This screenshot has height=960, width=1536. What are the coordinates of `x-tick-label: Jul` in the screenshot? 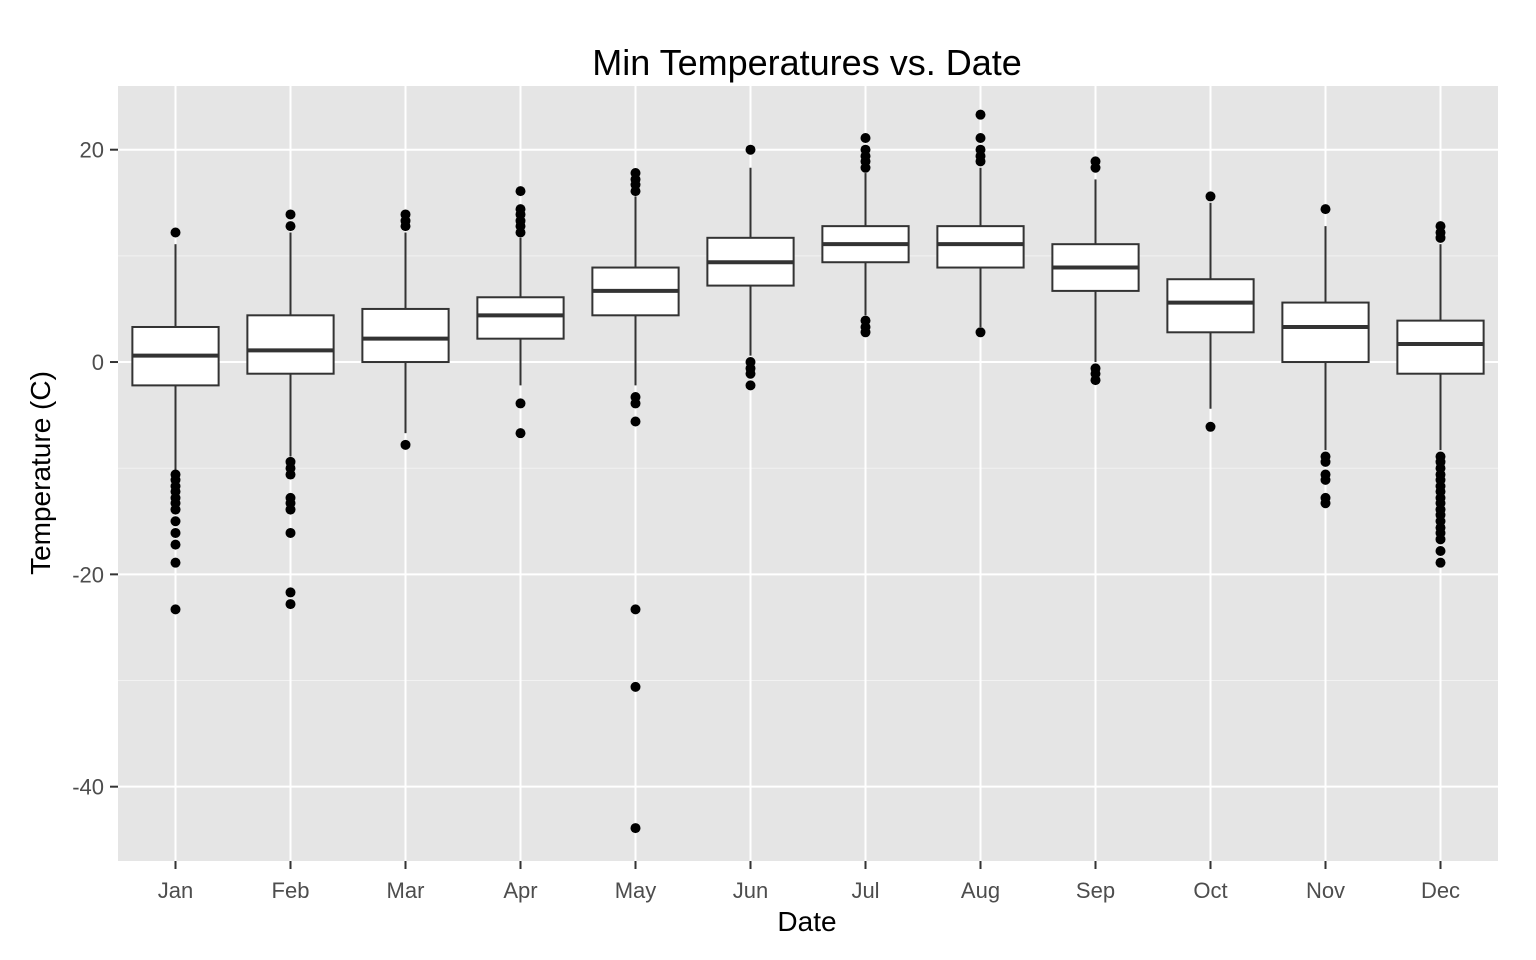 It's located at (865, 890).